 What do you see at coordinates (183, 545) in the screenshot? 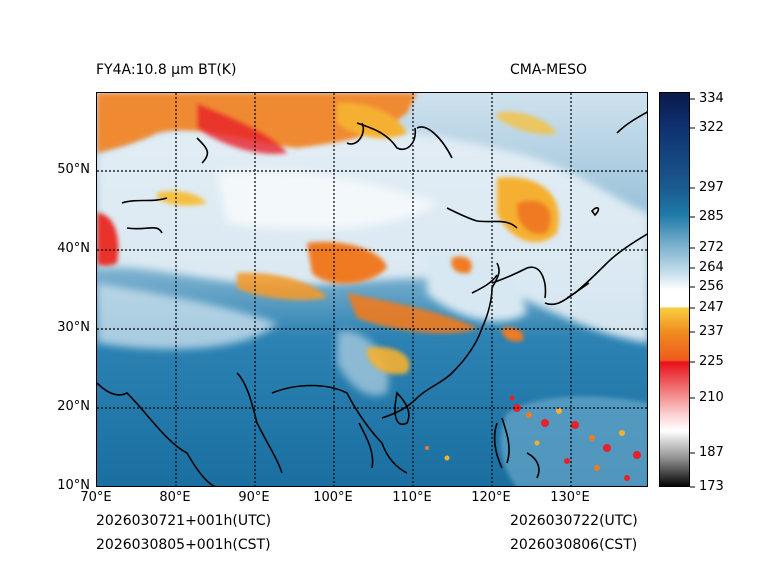
I see `valid-time-cst: 2026030805+001h(CST)` at bounding box center [183, 545].